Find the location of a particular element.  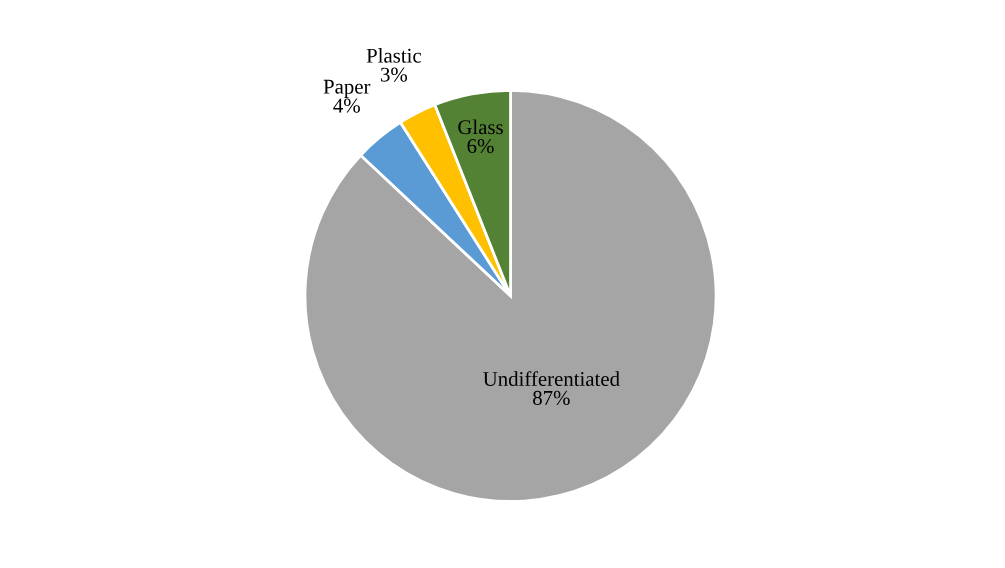

slice-label: Undifferentiated is located at coordinates (551, 379).